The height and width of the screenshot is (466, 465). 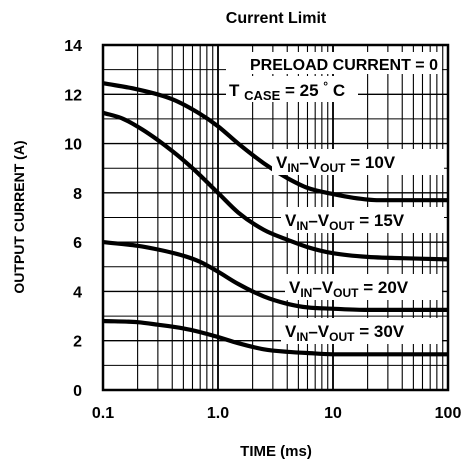 I want to click on series-label-1: VIN–VOUT = 10V, so click(x=336, y=164).